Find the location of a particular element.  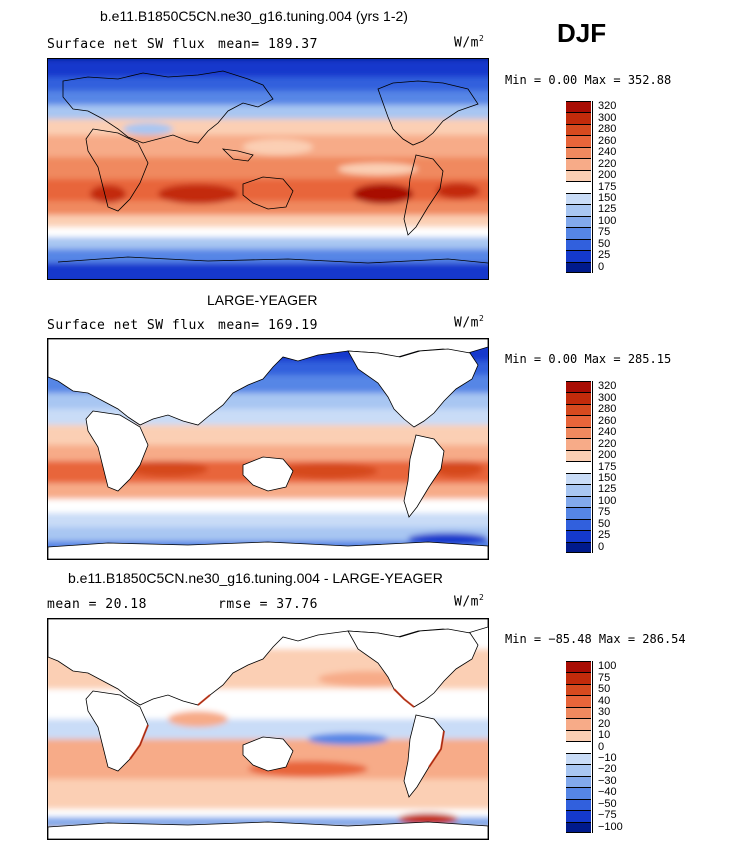

colorbar-label: −30 is located at coordinates (607, 780).